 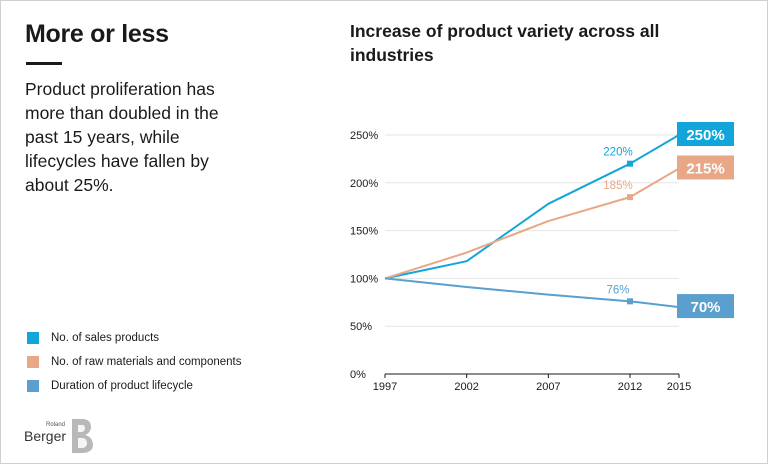 I want to click on y-tick-label: 50%, so click(x=361, y=327).